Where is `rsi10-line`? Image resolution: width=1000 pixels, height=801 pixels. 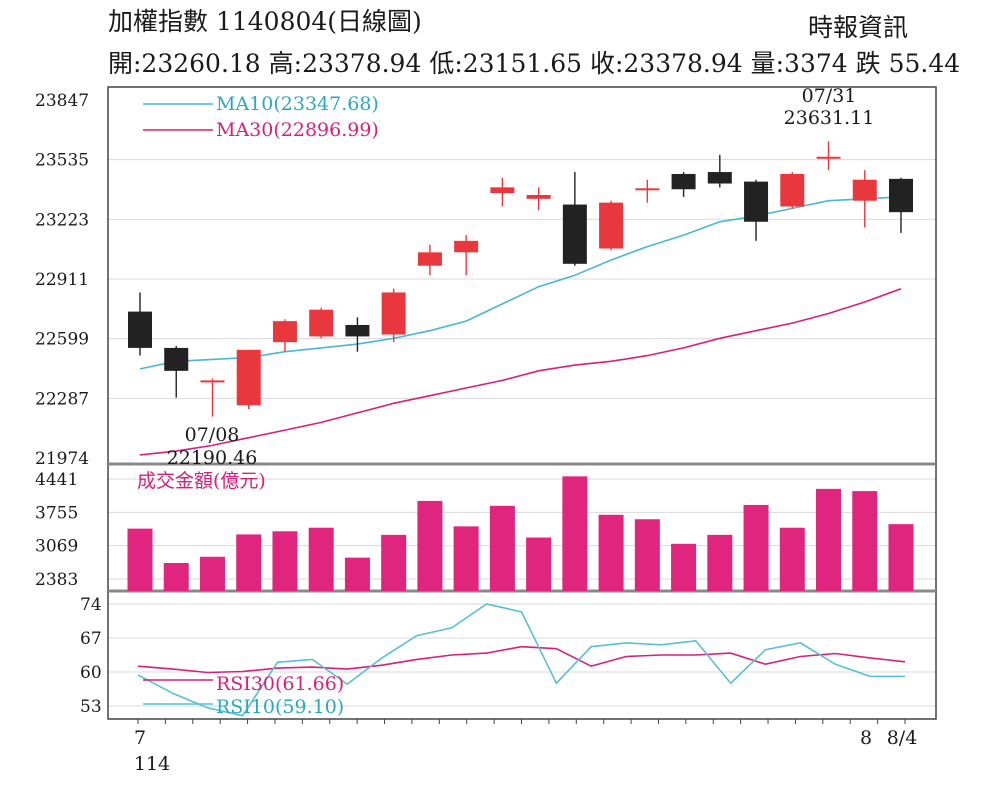 rsi10-line is located at coordinates (521, 660).